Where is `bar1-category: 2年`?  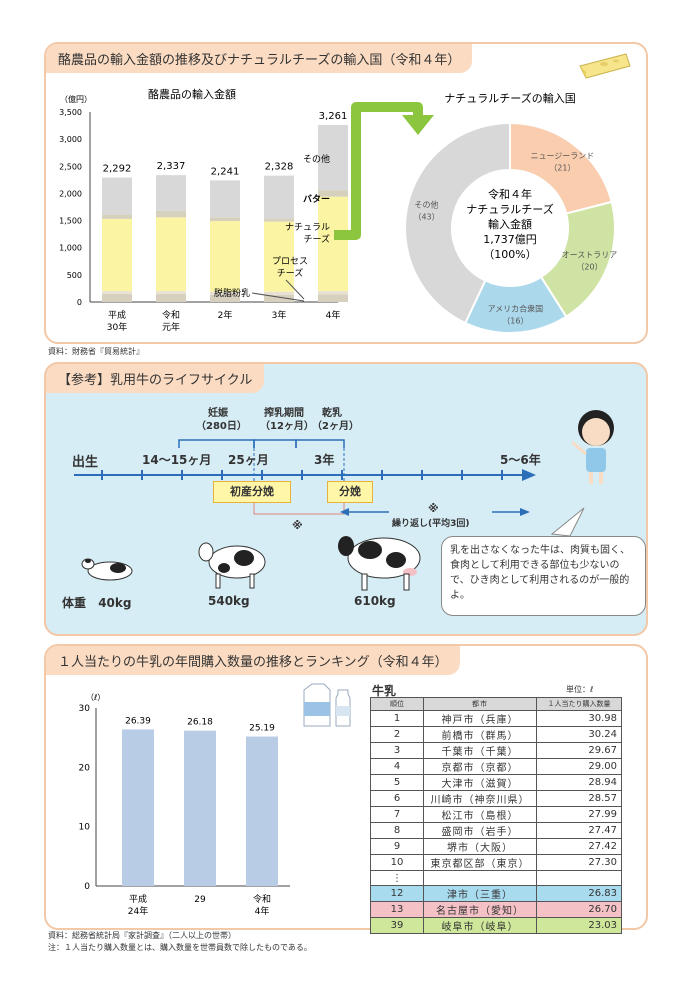
bar1-category: 2年 is located at coordinates (225, 315).